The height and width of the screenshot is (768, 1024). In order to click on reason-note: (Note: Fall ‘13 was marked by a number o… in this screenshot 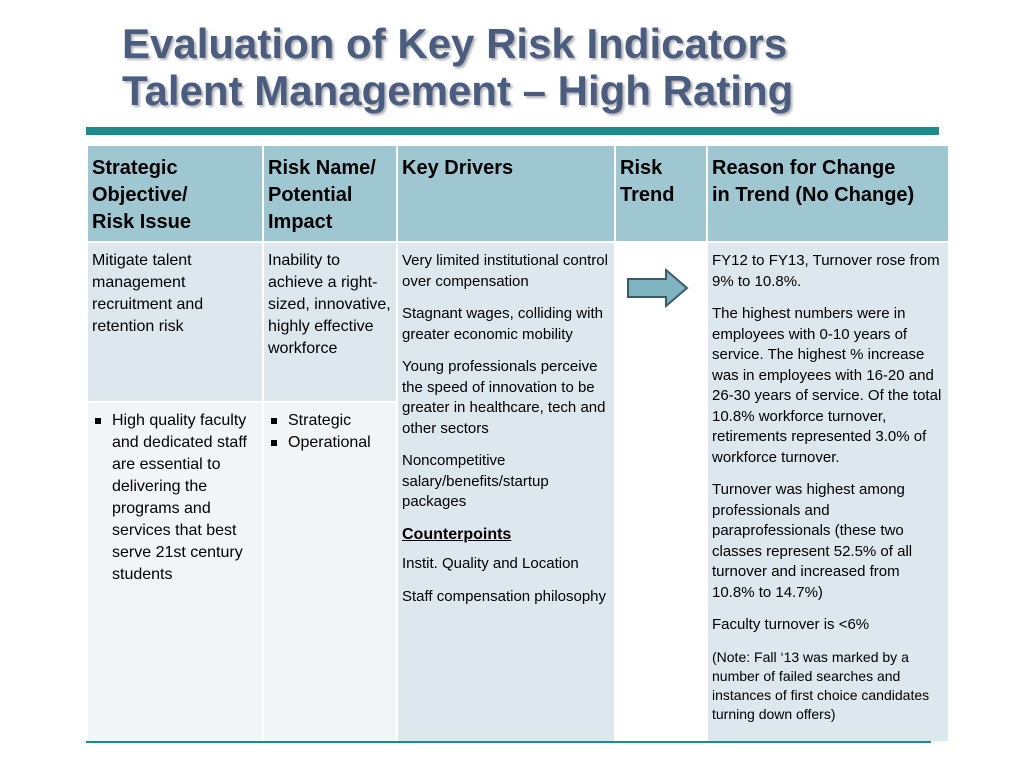, I will do `click(821, 685)`.